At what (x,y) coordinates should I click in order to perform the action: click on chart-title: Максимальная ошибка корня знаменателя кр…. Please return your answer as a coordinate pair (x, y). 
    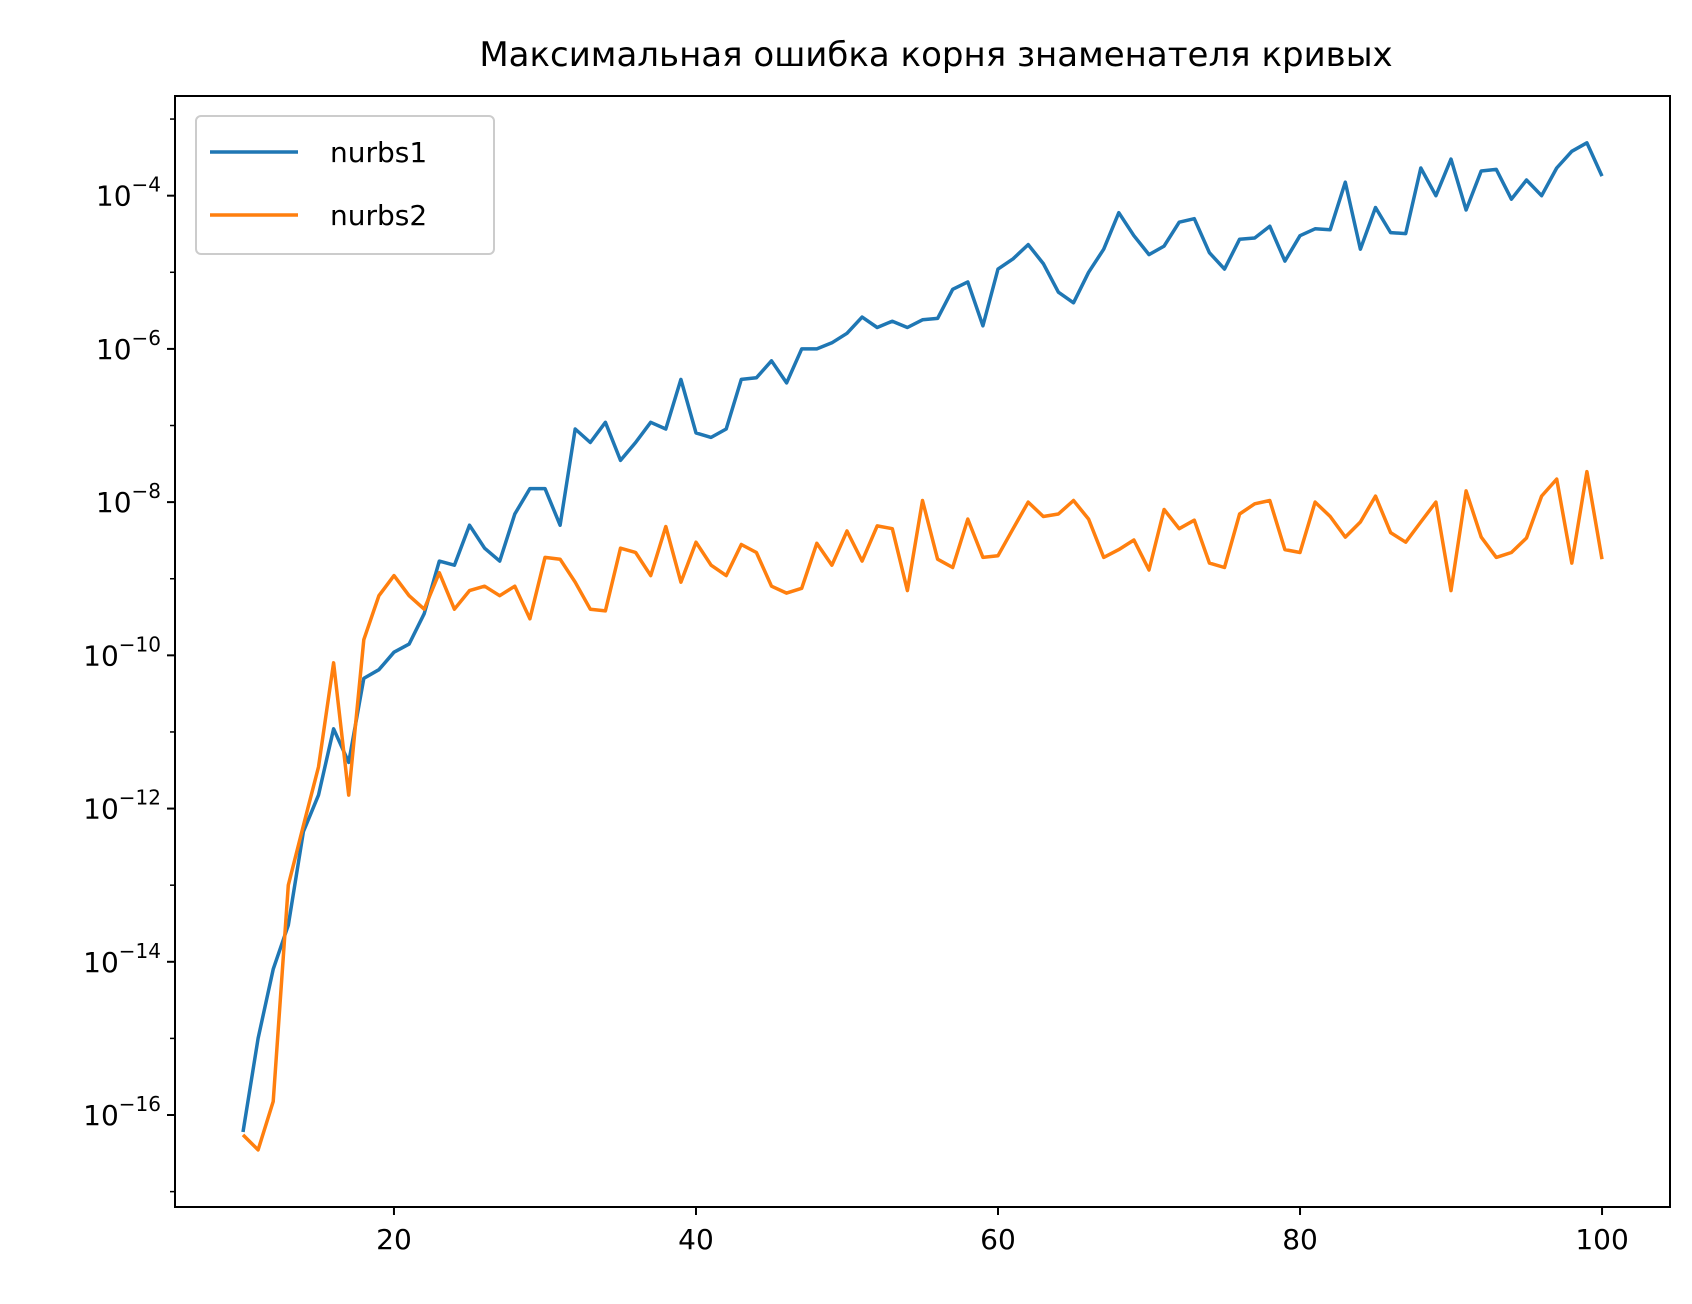
    Looking at the image, I should click on (935, 55).